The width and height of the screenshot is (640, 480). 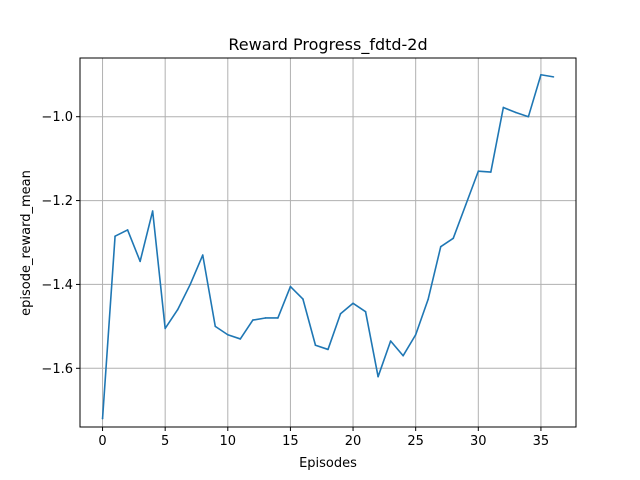 I want to click on x-tick-label: 30, so click(x=478, y=441).